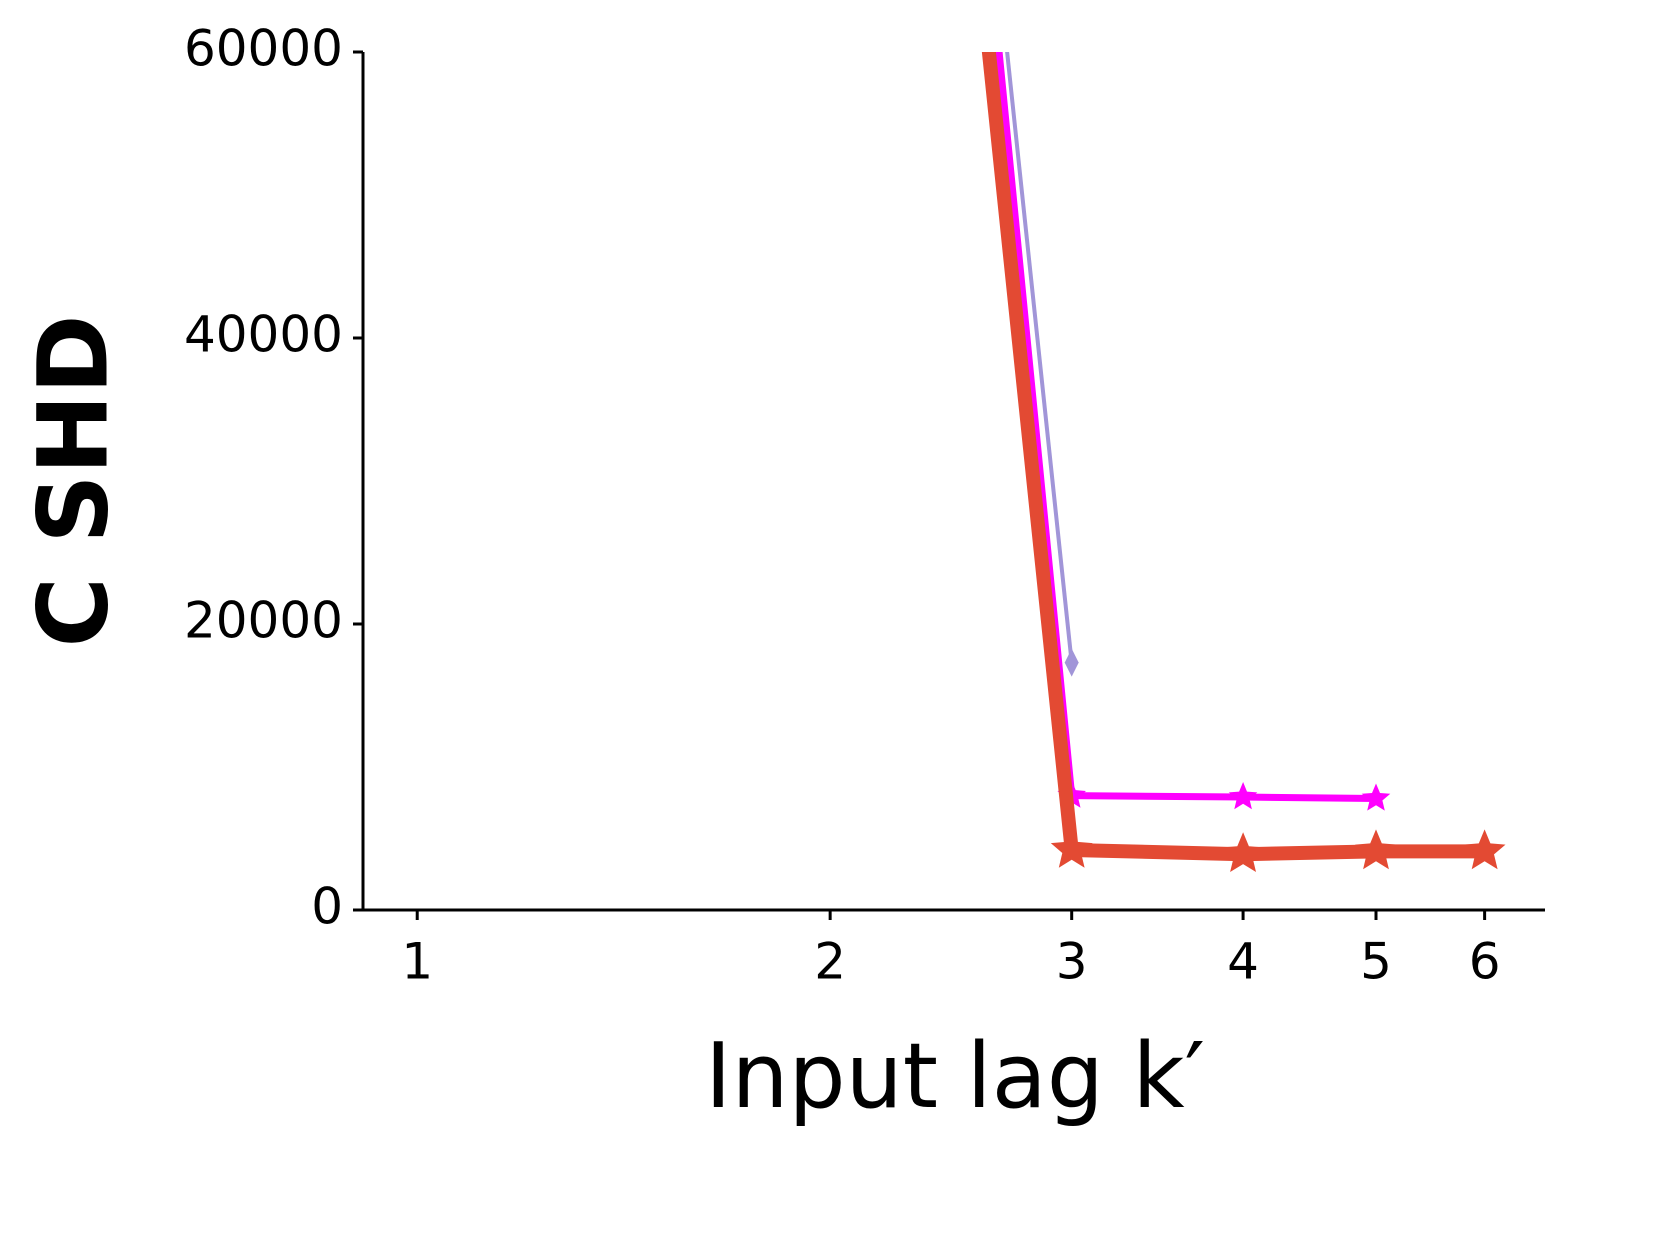 The width and height of the screenshot is (1660, 1239). Describe the element at coordinates (417, 962) in the screenshot. I see `x-tick-label: 1` at that location.